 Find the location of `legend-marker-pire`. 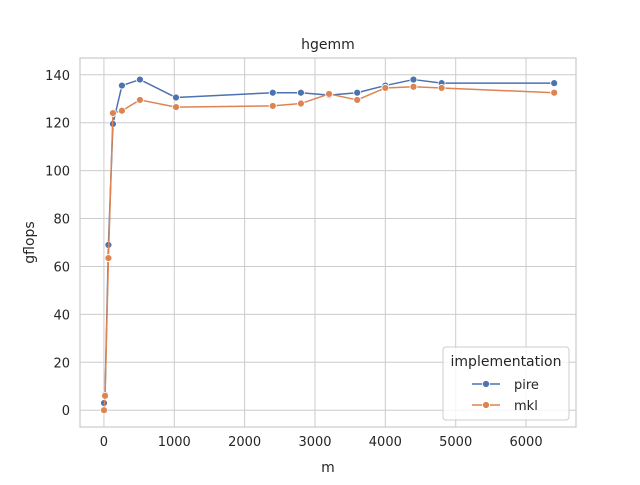

legend-marker-pire is located at coordinates (486, 384).